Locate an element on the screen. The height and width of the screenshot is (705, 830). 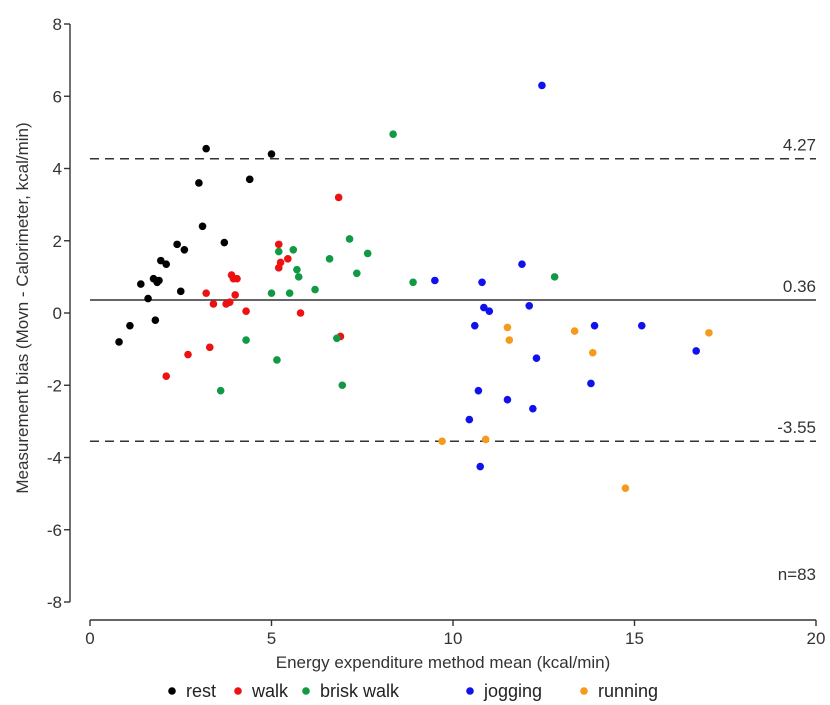
y-tick-label: -4 is located at coordinates (54, 458).